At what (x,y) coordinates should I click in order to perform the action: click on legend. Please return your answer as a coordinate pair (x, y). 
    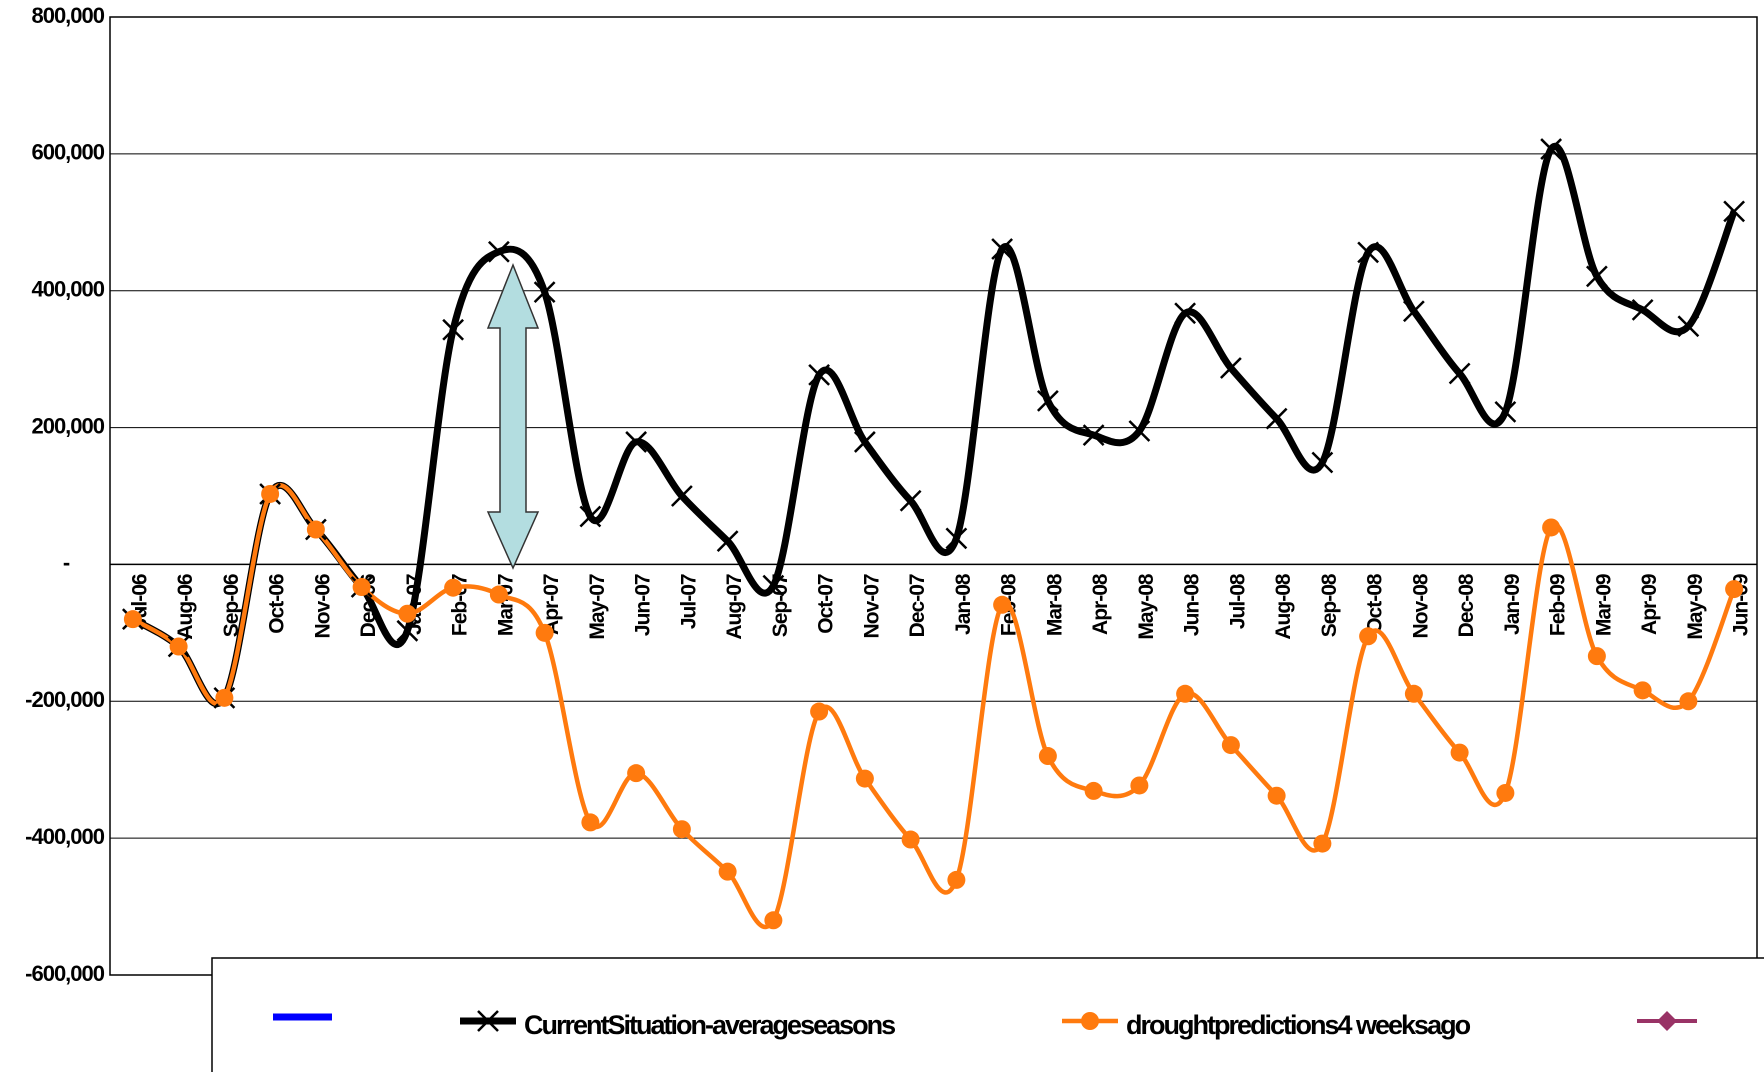
    Looking at the image, I should click on (987, 1014).